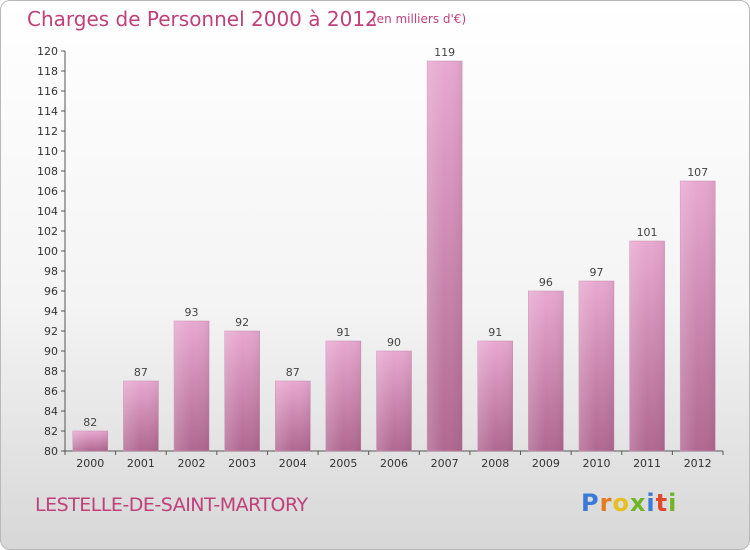 The height and width of the screenshot is (550, 750). What do you see at coordinates (171, 505) in the screenshot?
I see `commune-name: LESTELLE-DE-SAINT-MARTORY` at bounding box center [171, 505].